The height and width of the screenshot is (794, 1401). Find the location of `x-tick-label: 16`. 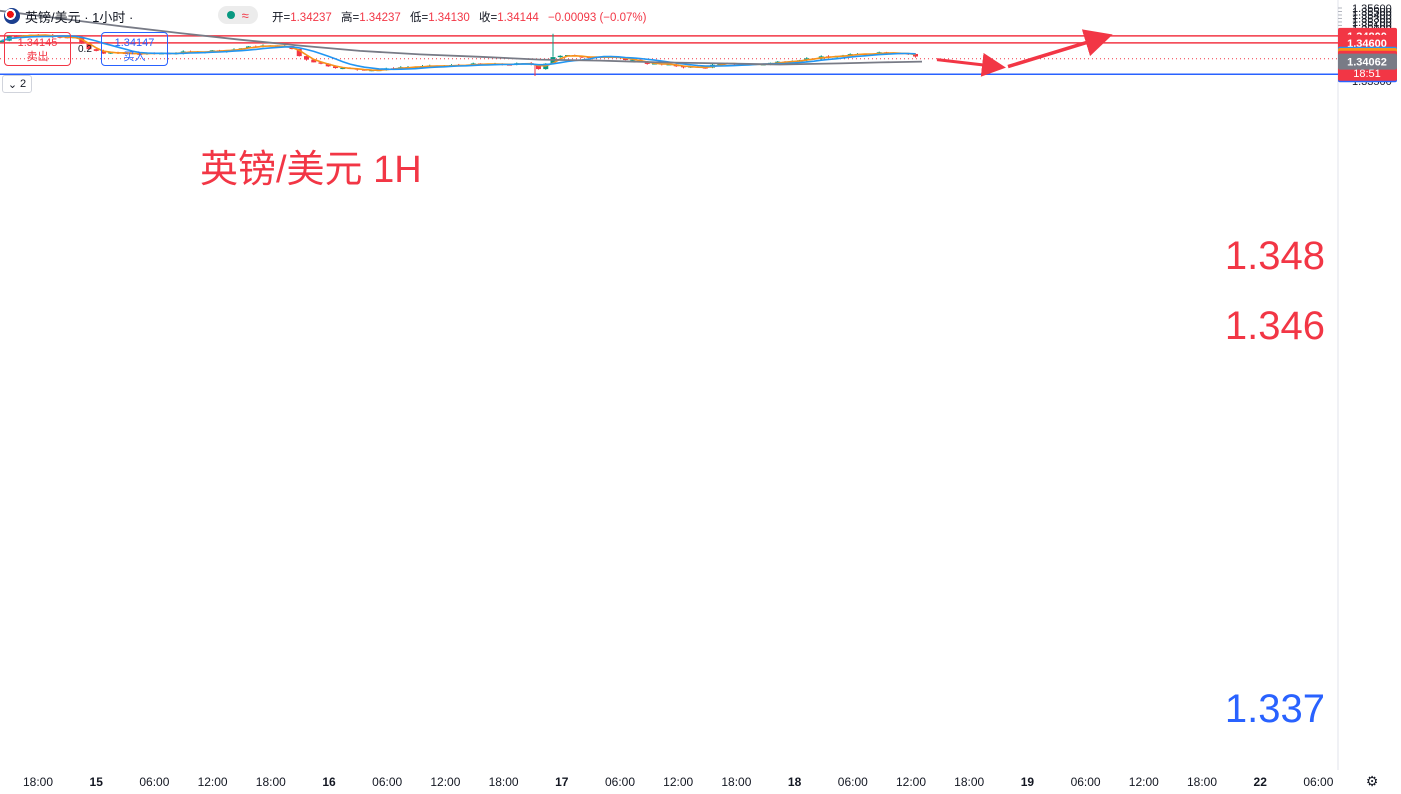

x-tick-label: 16 is located at coordinates (329, 782).